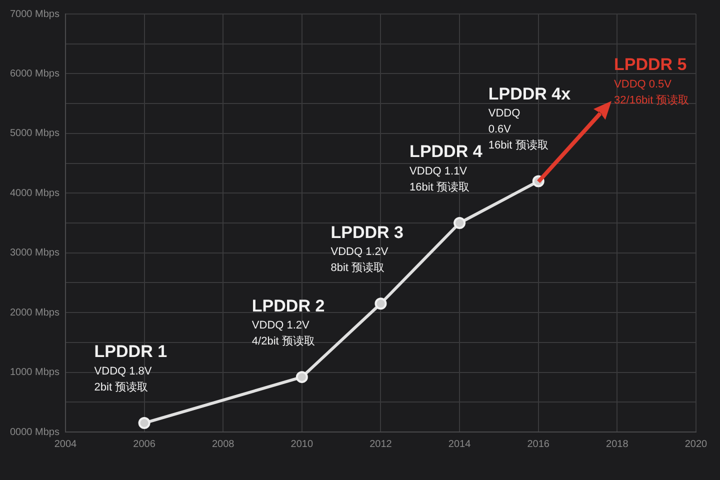 This screenshot has width=720, height=480. What do you see at coordinates (144, 444) in the screenshot?
I see `x-tick-label: 2006` at bounding box center [144, 444].